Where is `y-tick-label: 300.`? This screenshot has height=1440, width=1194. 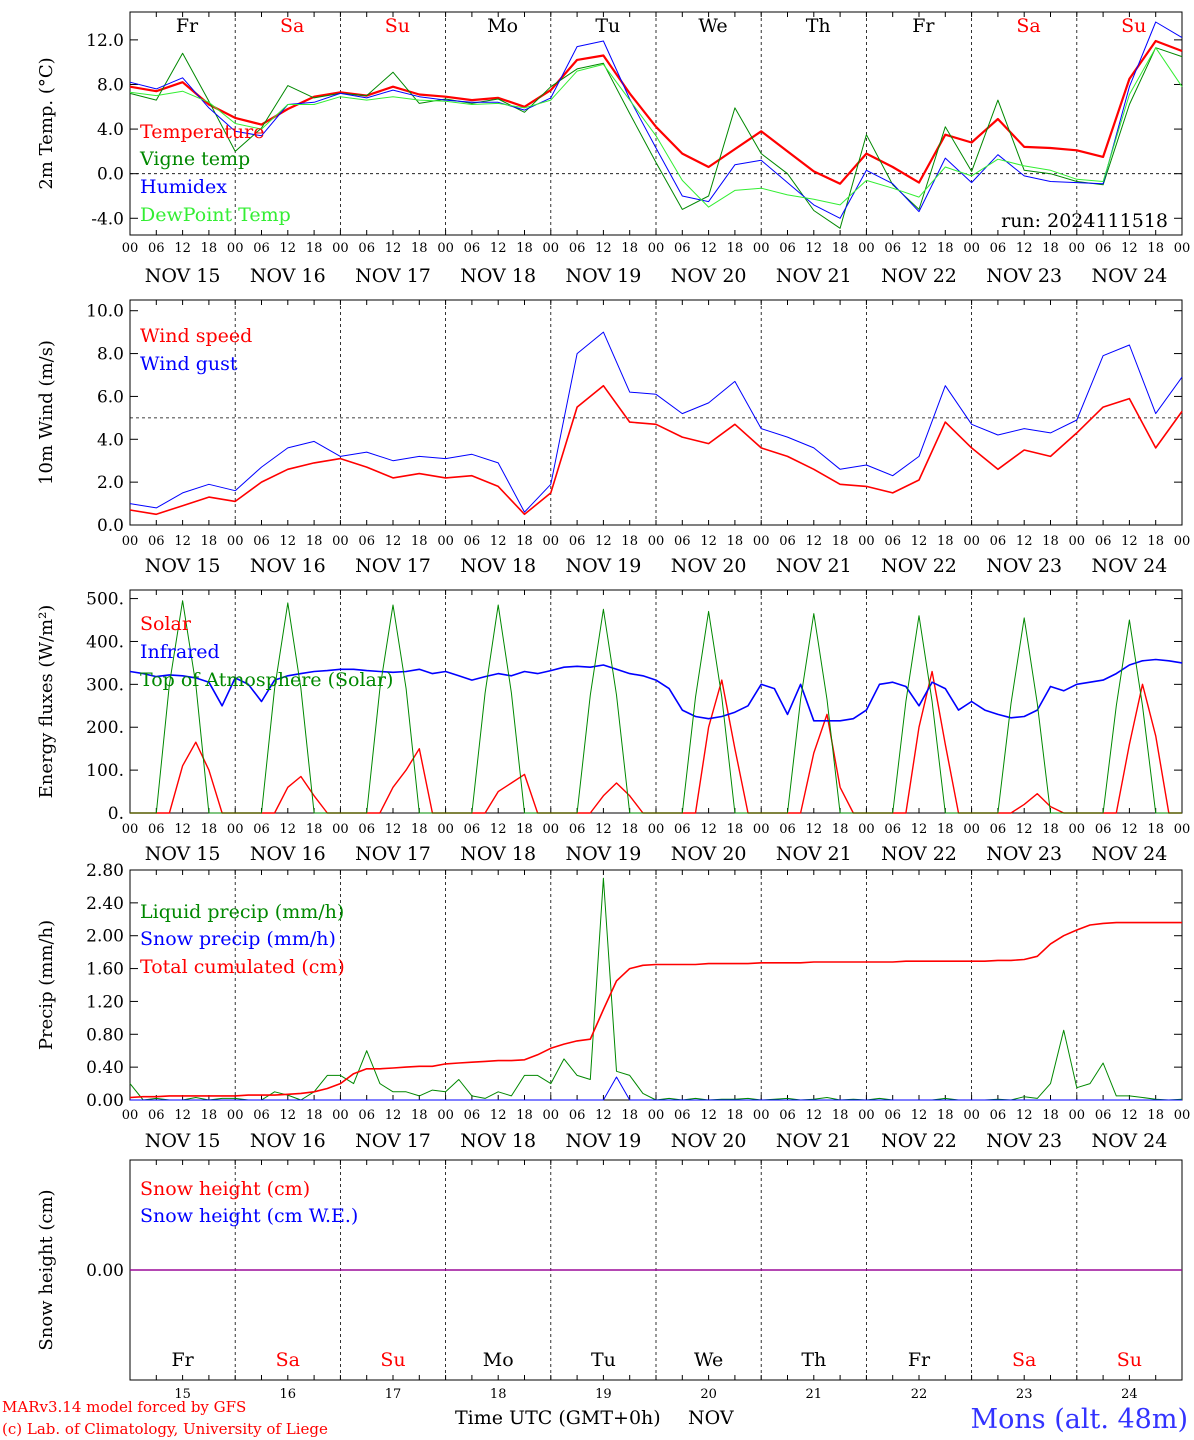 y-tick-label: 300. is located at coordinates (105, 685).